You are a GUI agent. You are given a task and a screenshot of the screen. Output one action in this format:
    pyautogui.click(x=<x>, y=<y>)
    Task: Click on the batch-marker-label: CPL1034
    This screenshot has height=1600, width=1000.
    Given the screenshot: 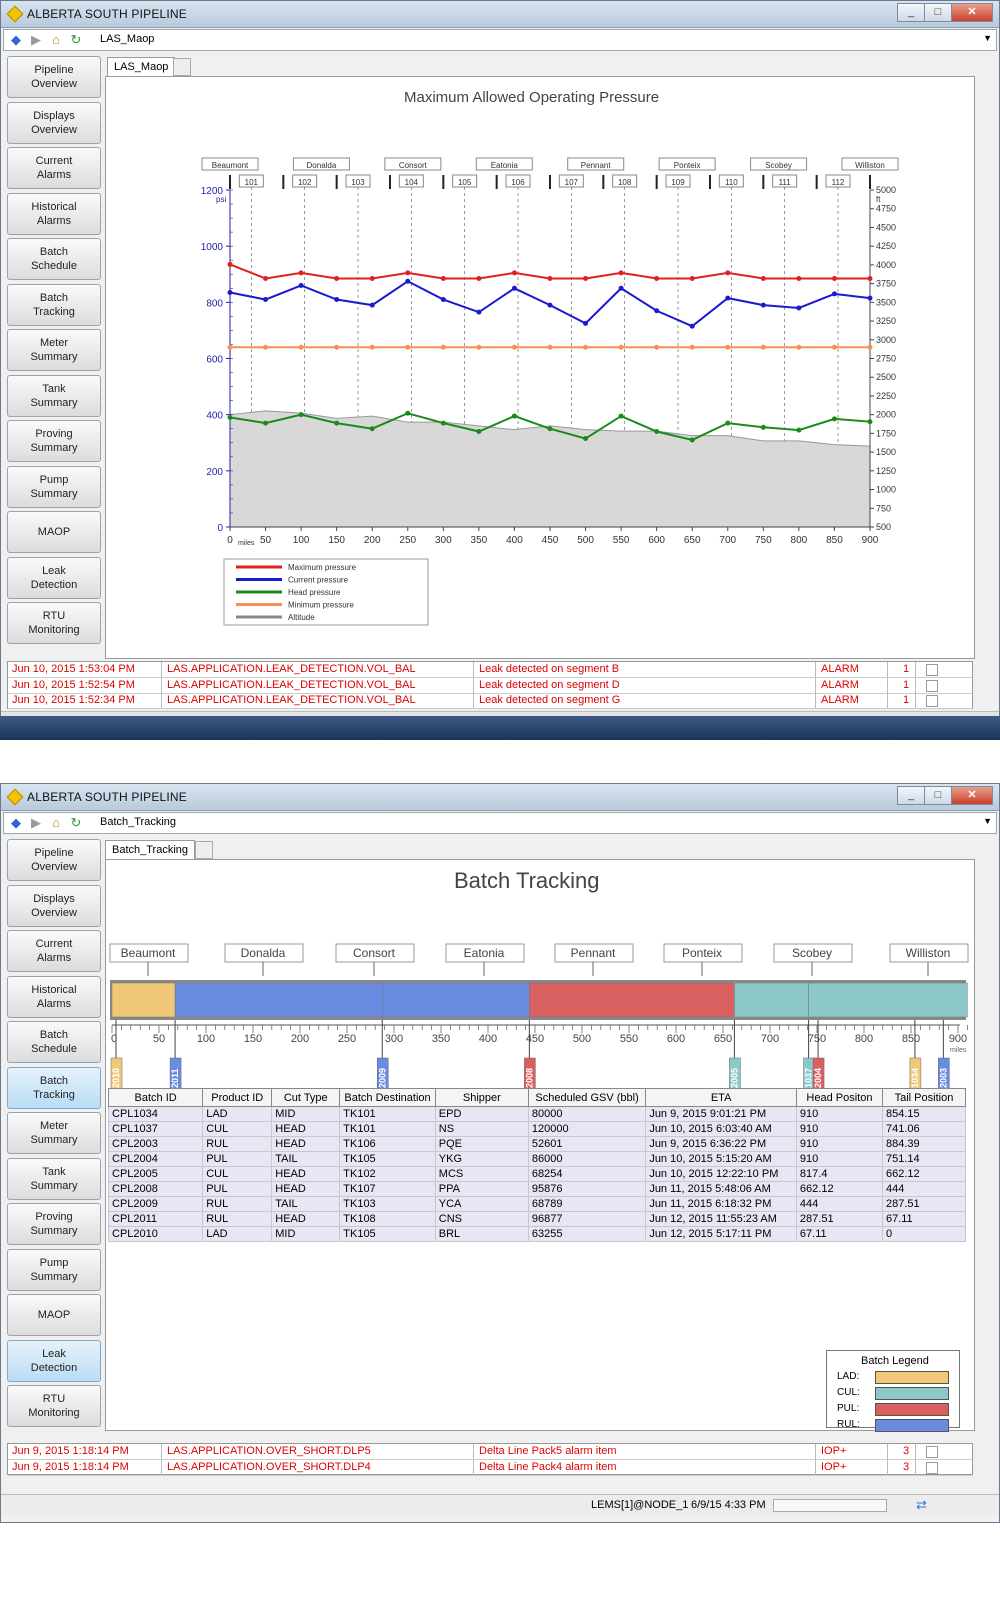 What is the action you would take?
    pyautogui.click(x=915, y=1087)
    